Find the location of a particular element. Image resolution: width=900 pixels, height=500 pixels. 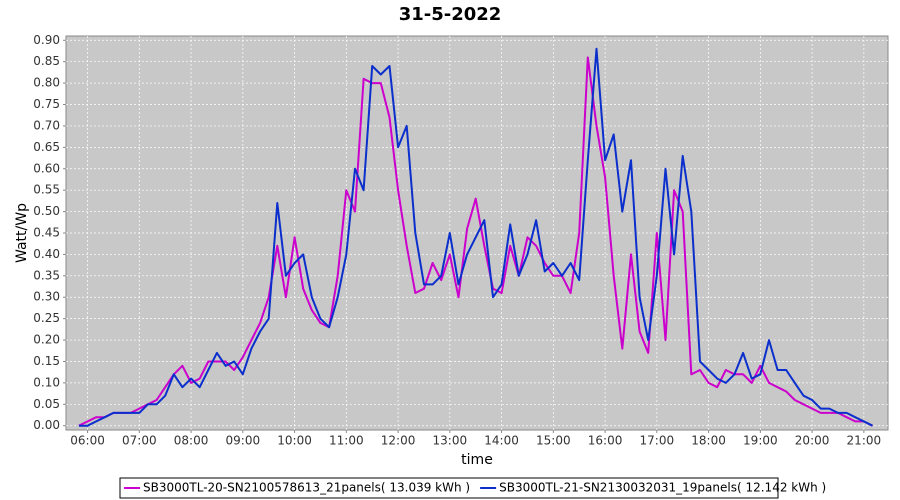

y-tick-label: 0.10 is located at coordinates (46, 382).